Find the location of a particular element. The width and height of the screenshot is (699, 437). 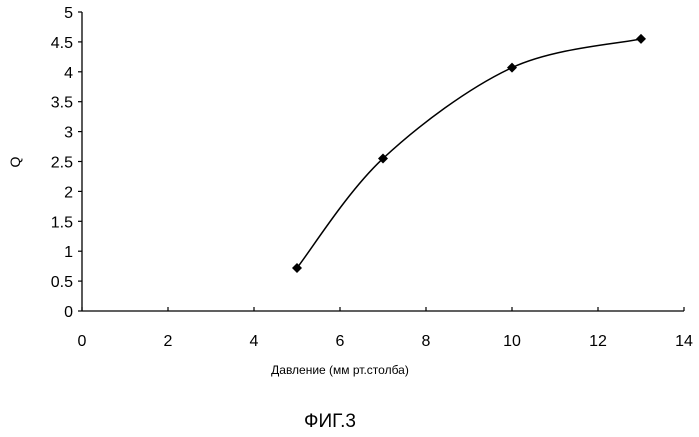

y-tick-label: 1 is located at coordinates (68, 252).